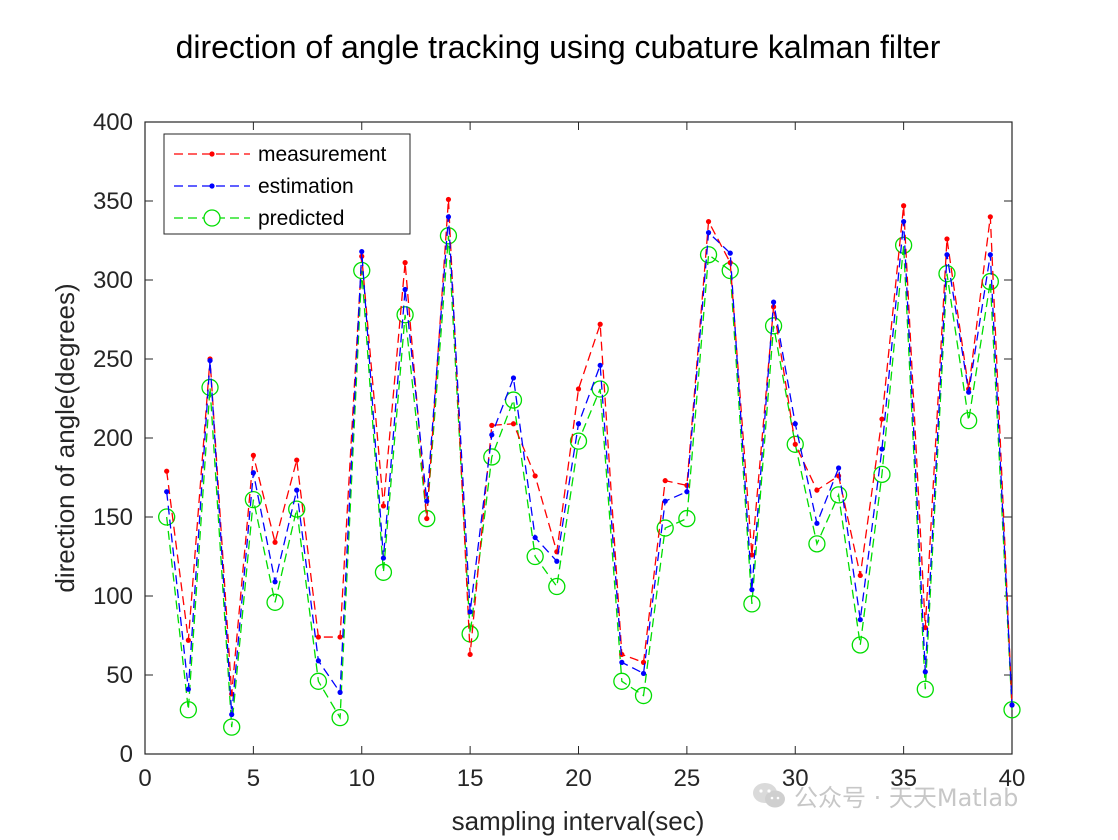 The image size is (1118, 840). I want to click on y-tick-label: 0, so click(126, 754).